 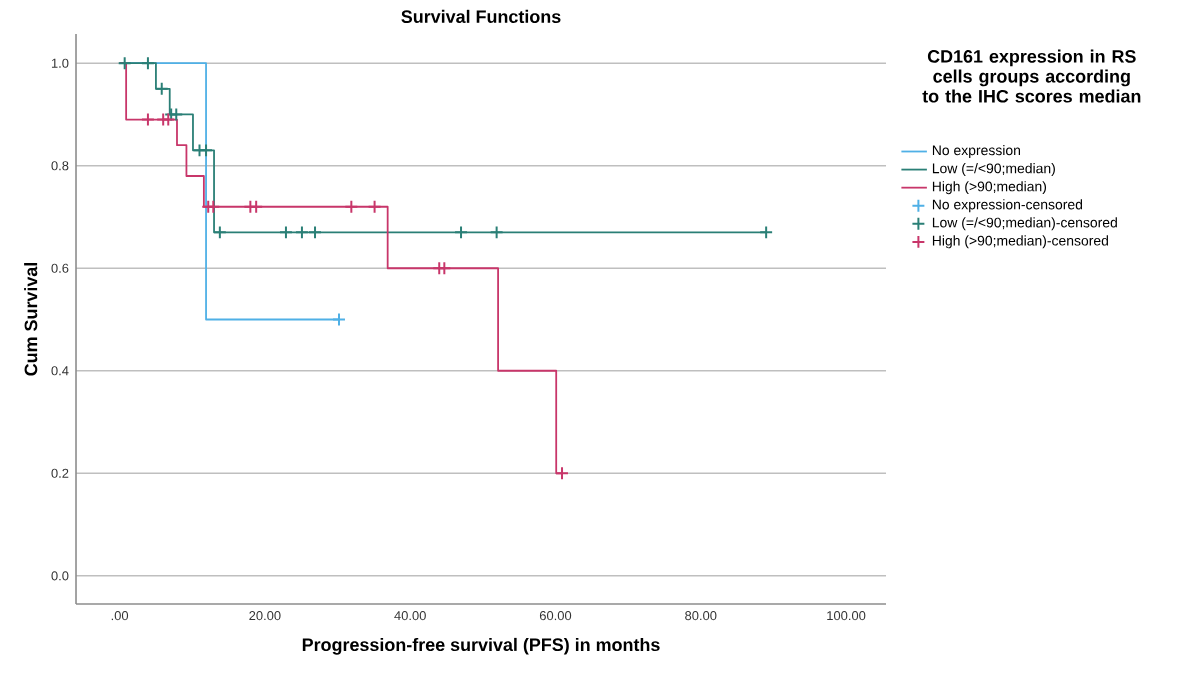 I want to click on chart-title: Survival Functions, so click(x=481, y=16).